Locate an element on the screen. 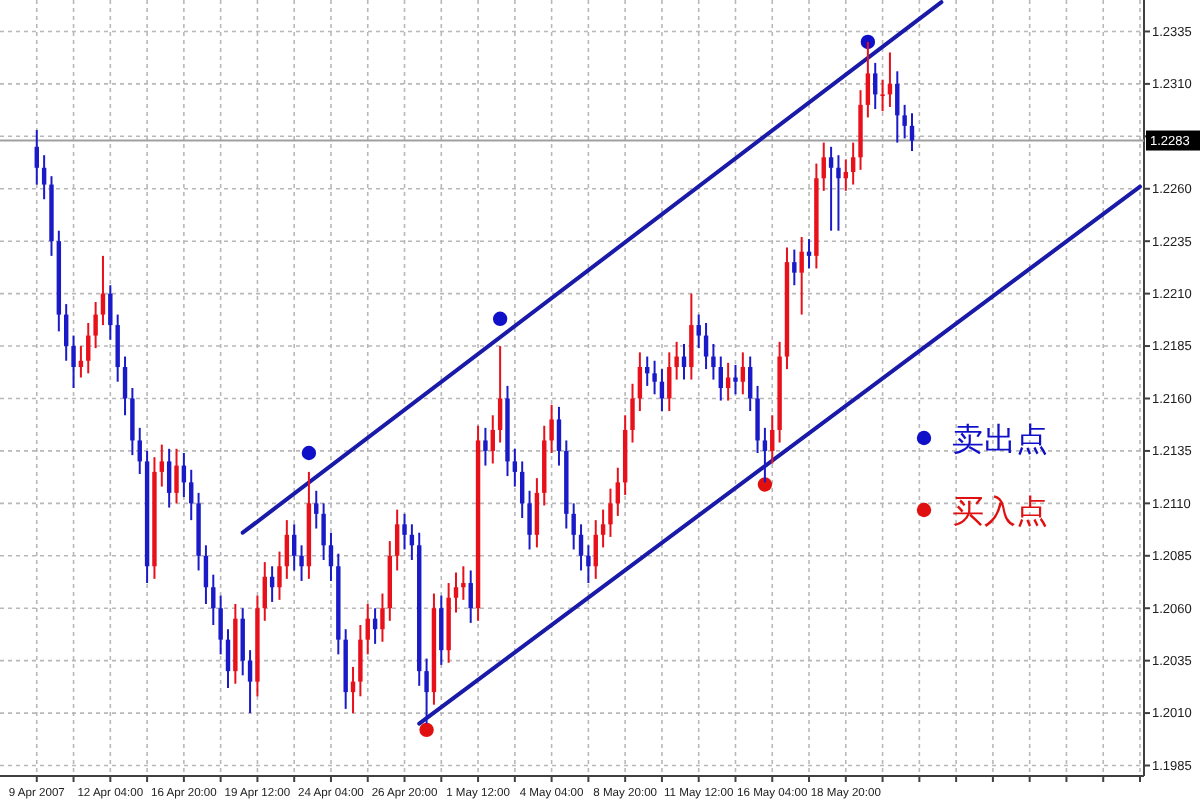  legend-label: 买入点 is located at coordinates (1000, 511).